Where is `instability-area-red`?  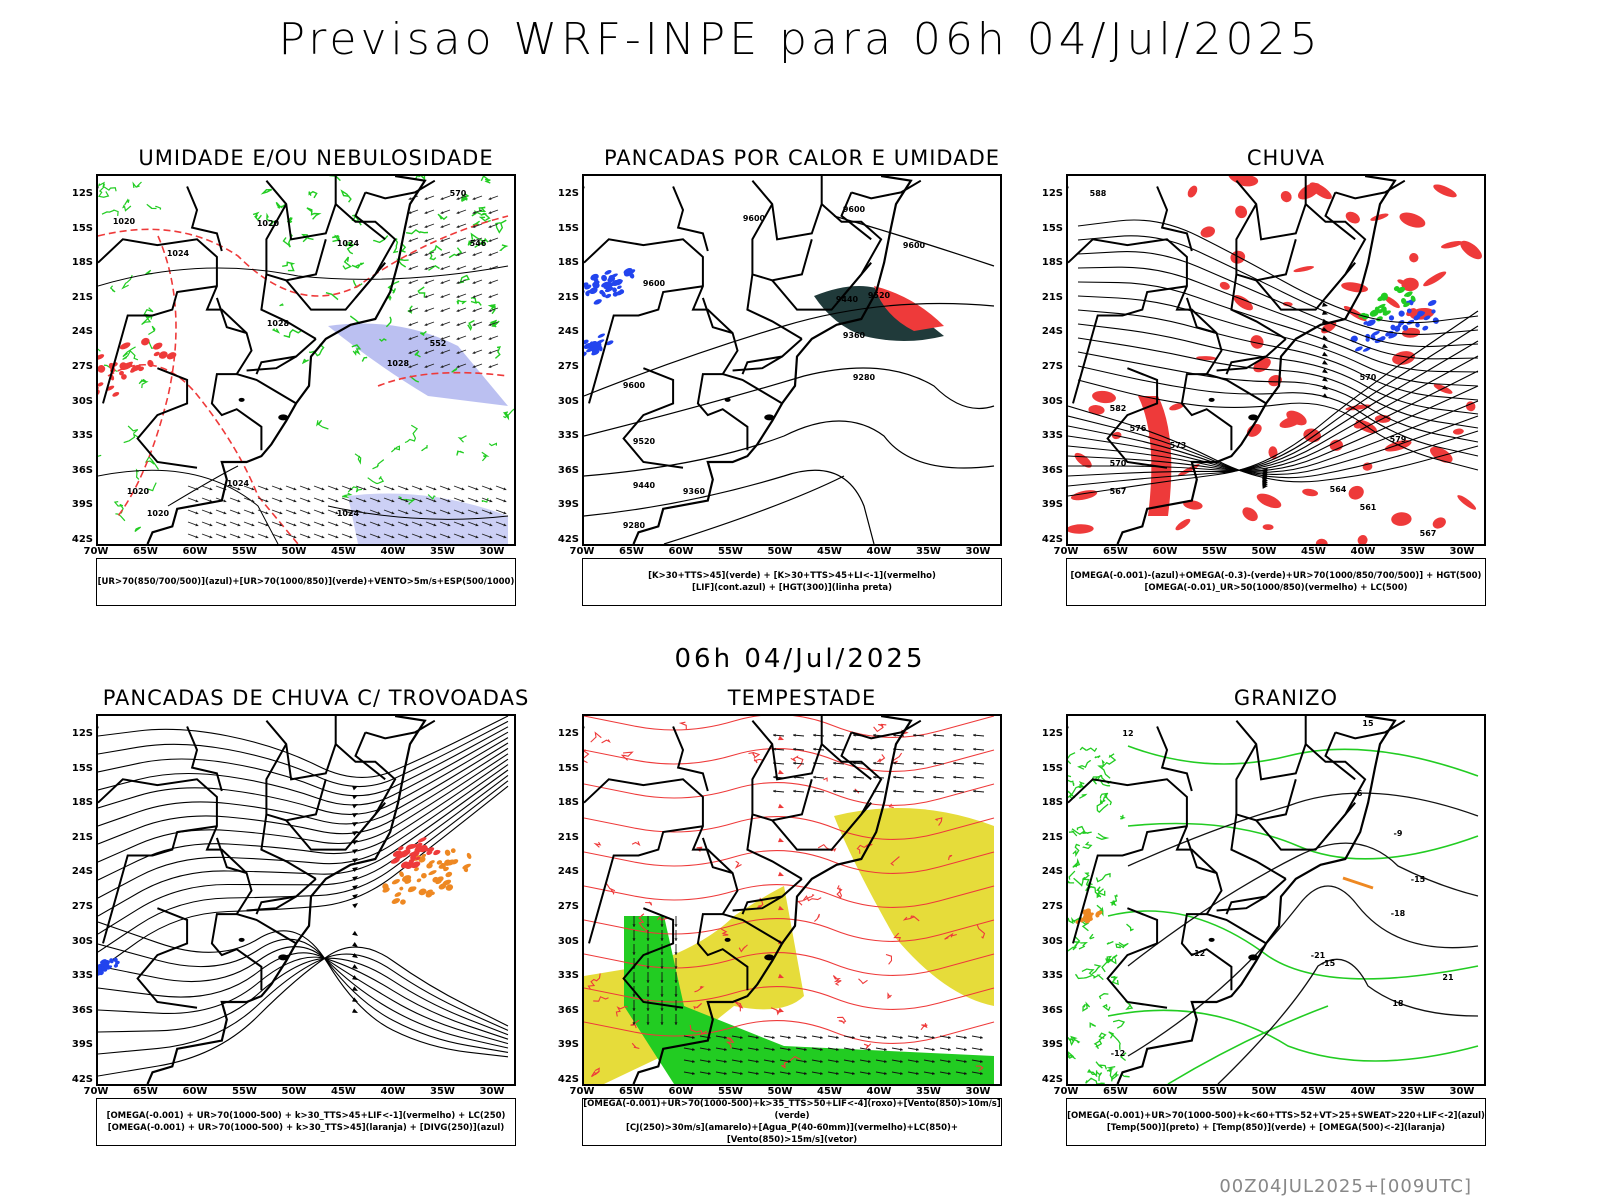
instability-area-red is located at coordinates (418, 845).